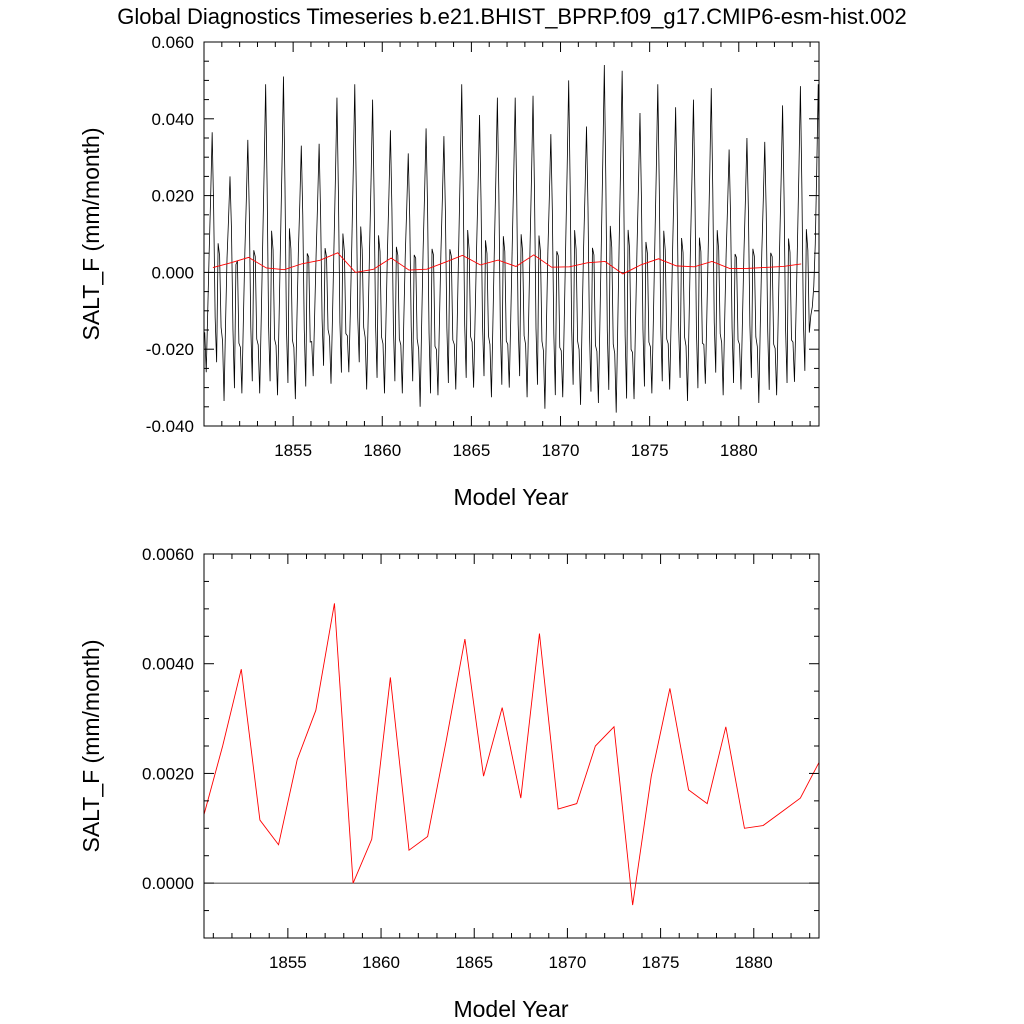 Image resolution: width=1024 pixels, height=1024 pixels. I want to click on bottom-y-tick-label: 0.0020, so click(168, 773).